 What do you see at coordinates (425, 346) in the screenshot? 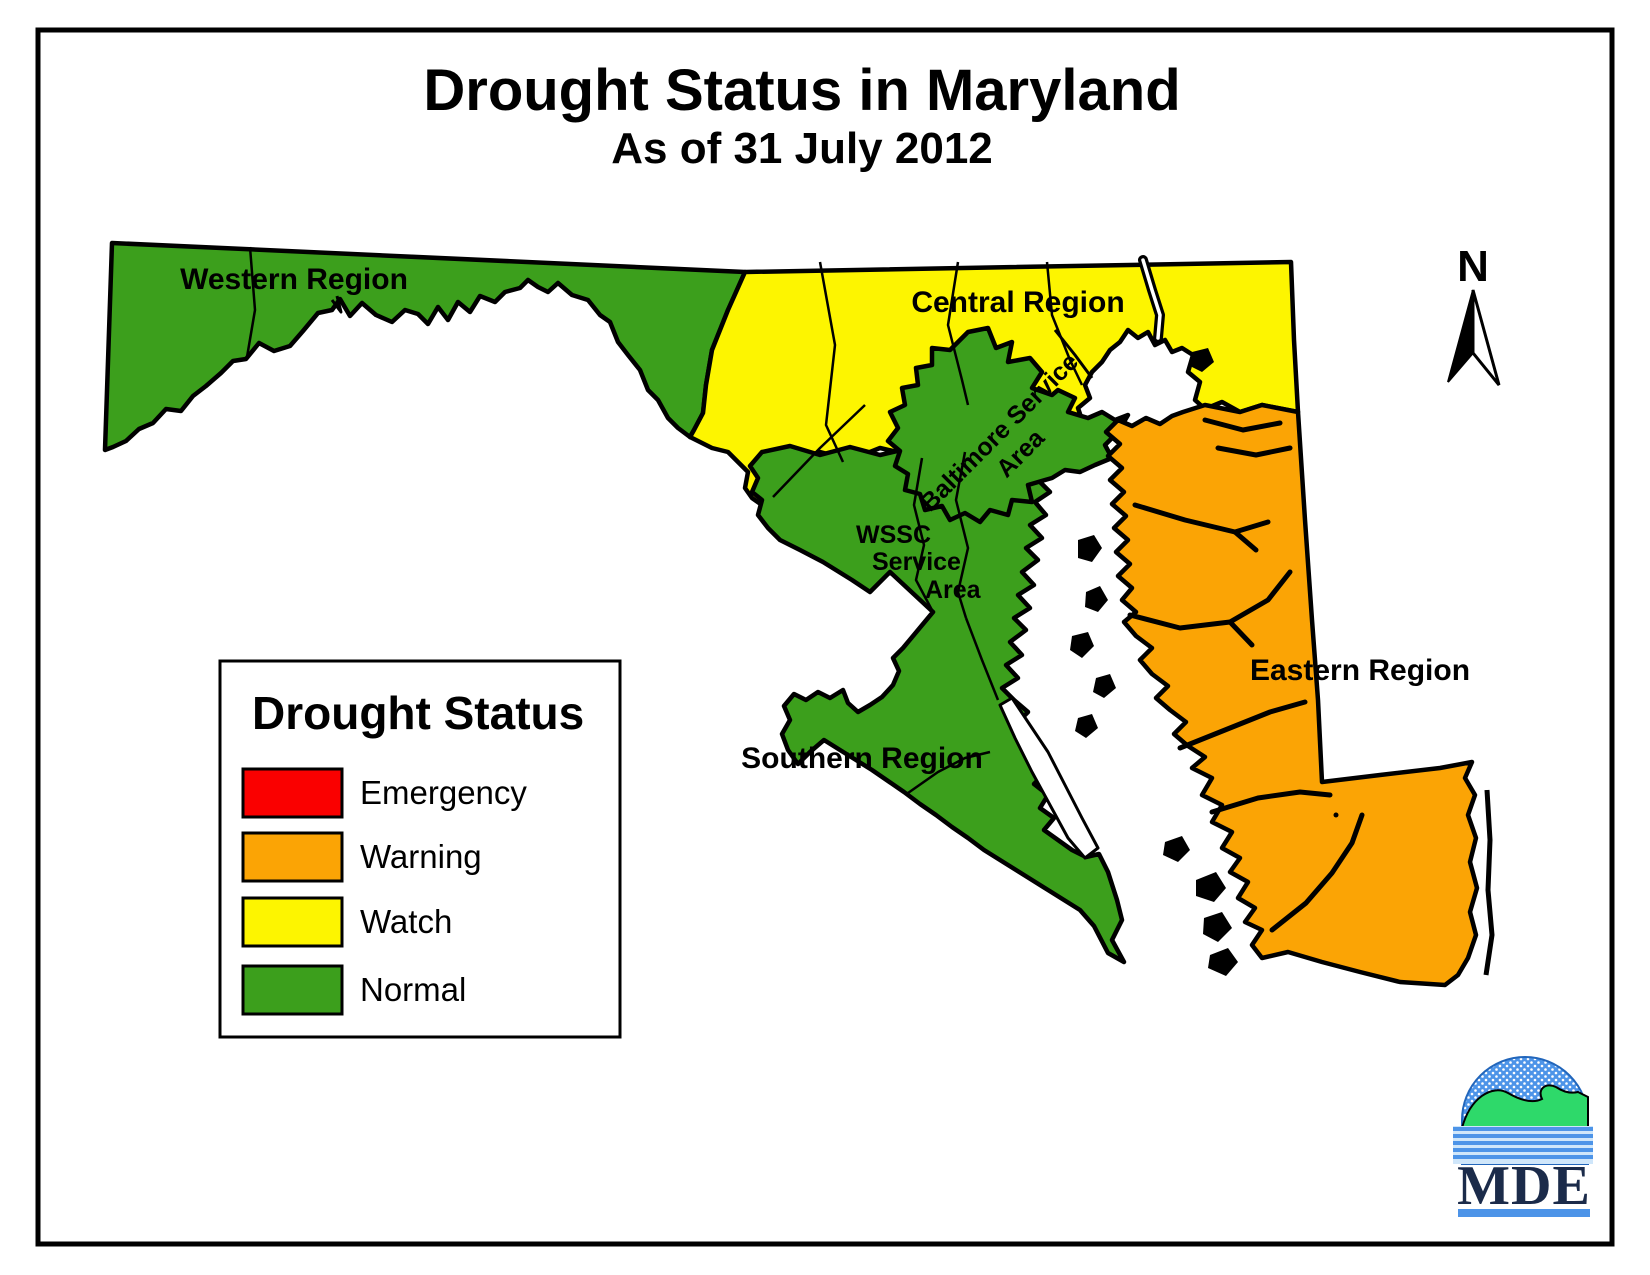
I see `region-western-shape` at bounding box center [425, 346].